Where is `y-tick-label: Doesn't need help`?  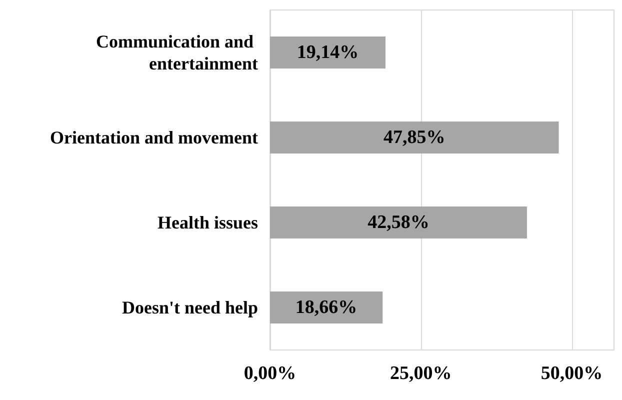 y-tick-label: Doesn't need help is located at coordinates (190, 308).